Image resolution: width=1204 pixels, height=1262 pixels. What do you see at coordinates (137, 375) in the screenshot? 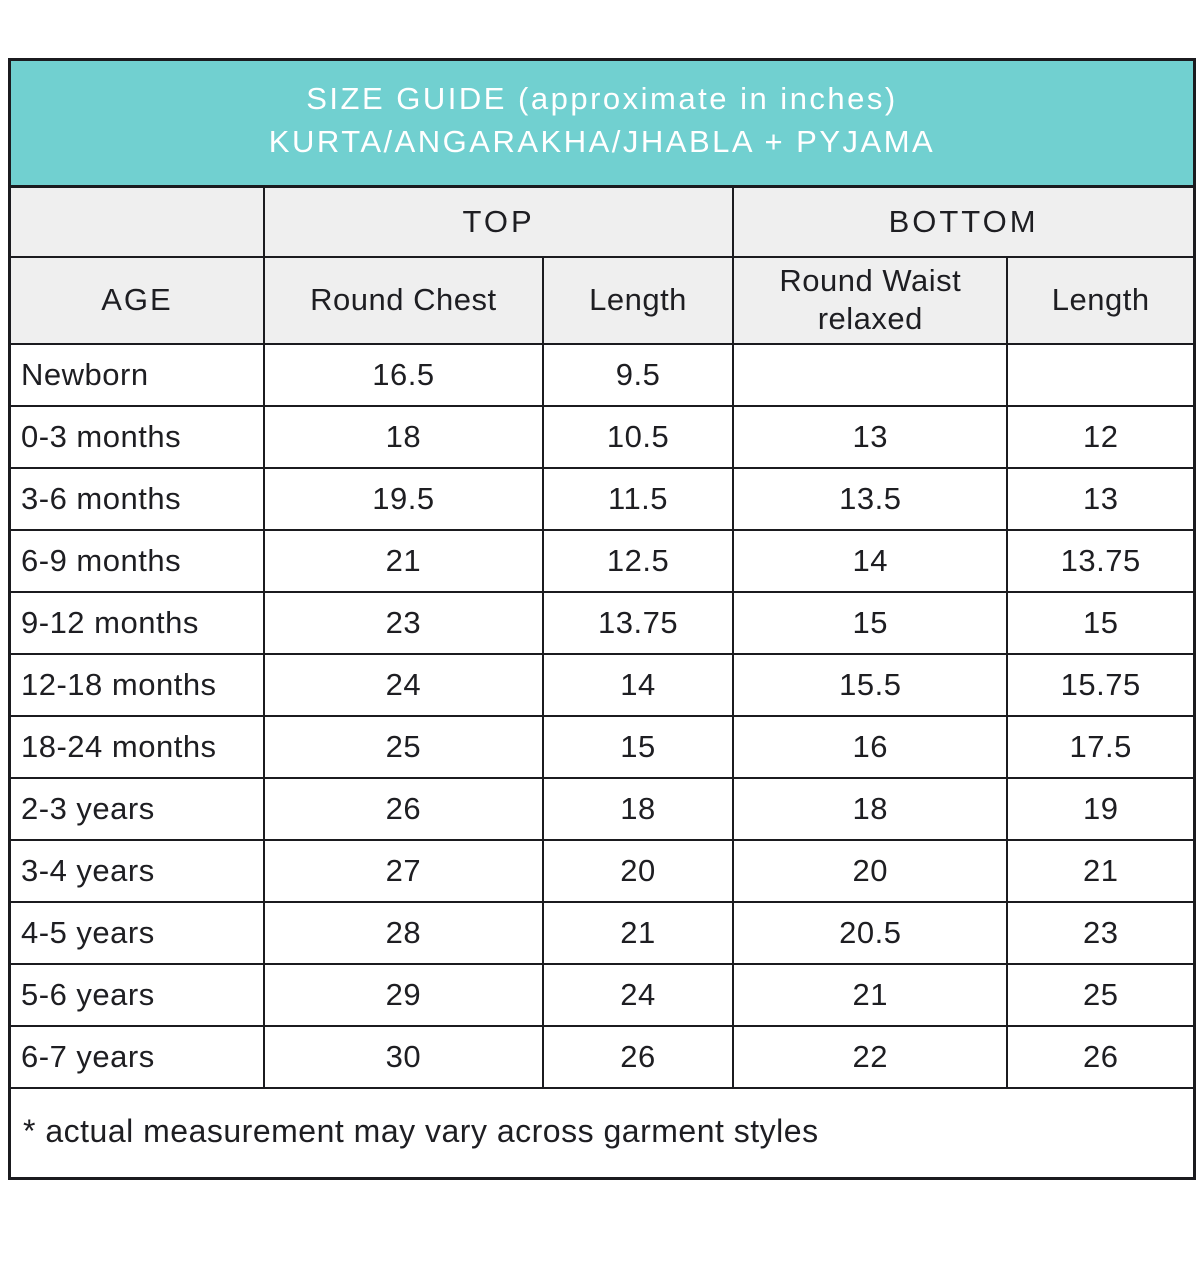
I see `age-cell: Newborn` at bounding box center [137, 375].